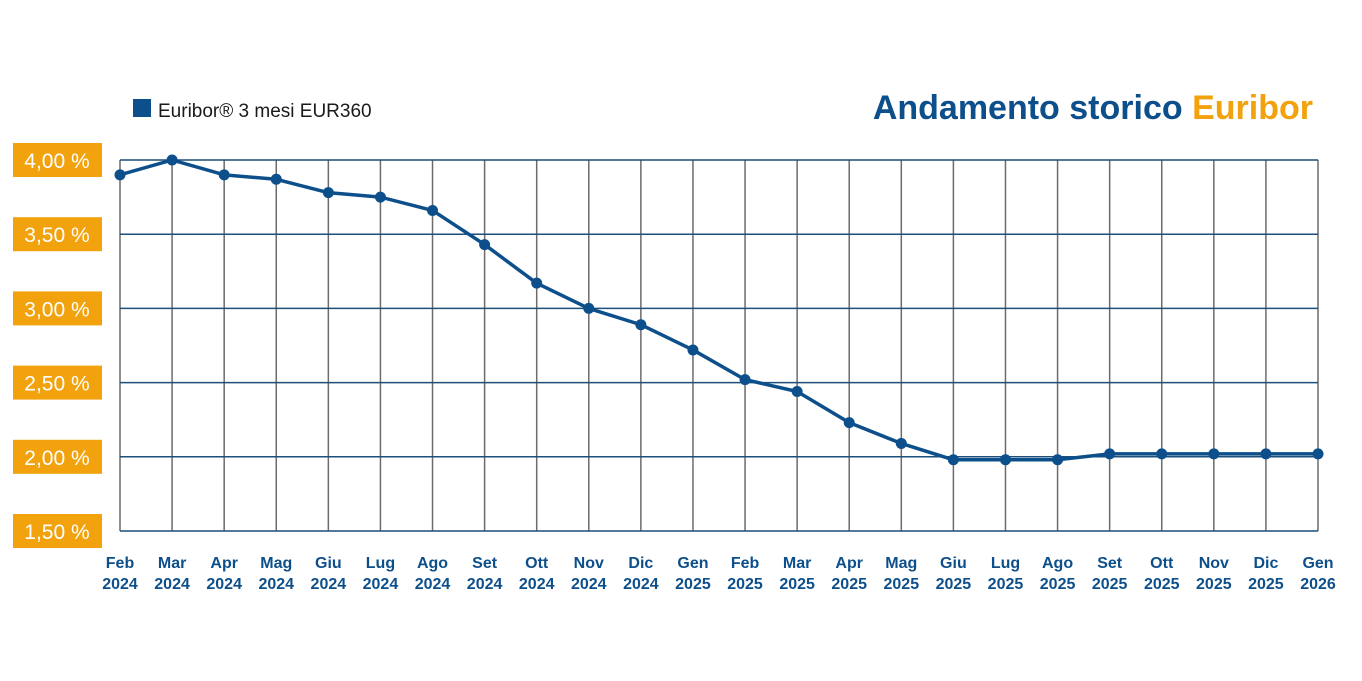 The image size is (1362, 681). I want to click on y-tick-label: 4,00 %, so click(56, 161).